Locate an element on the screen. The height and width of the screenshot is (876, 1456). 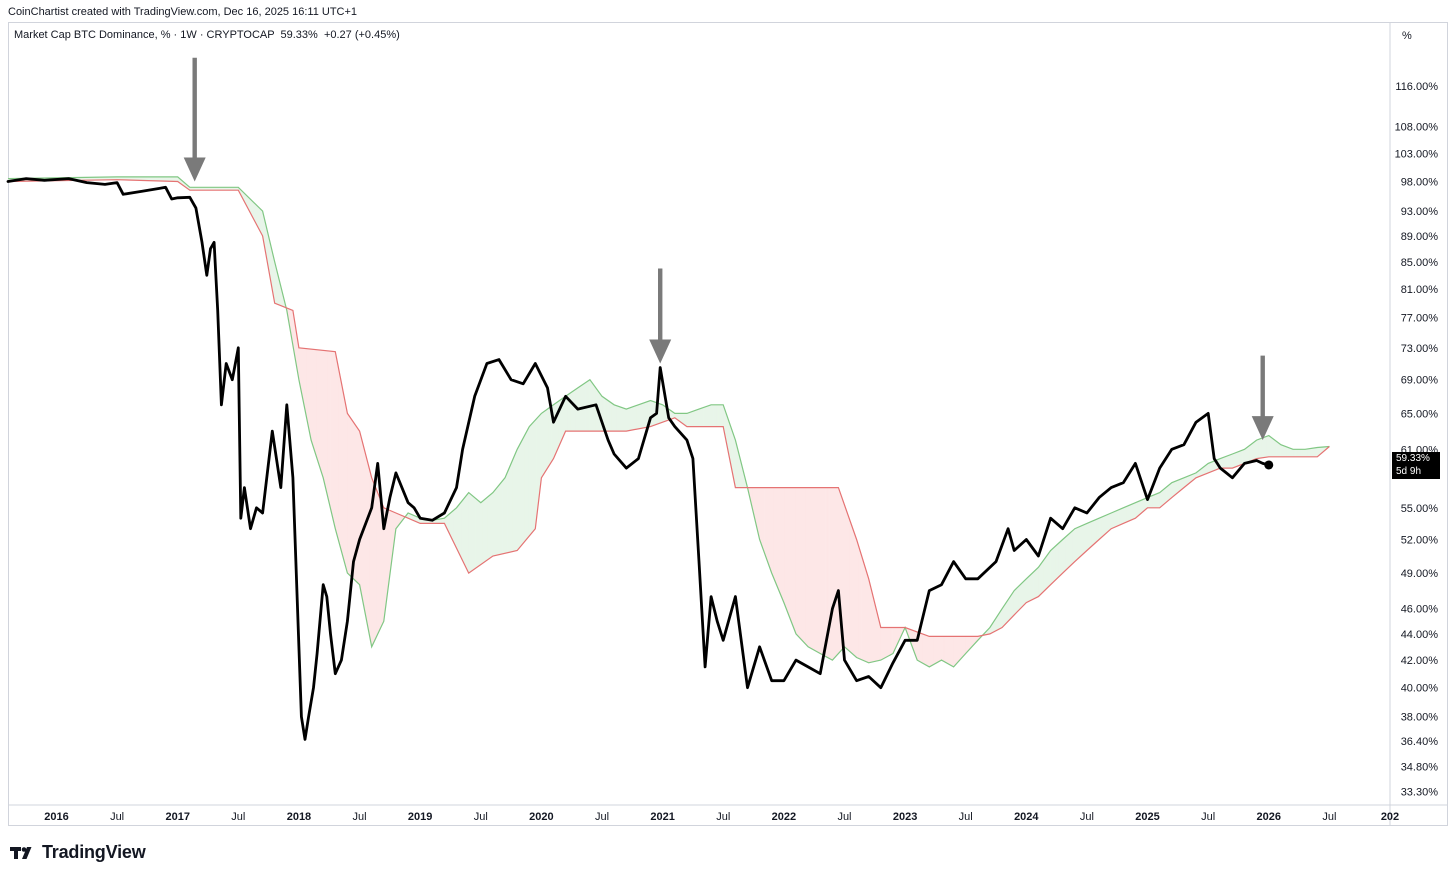
x-tick-label: 2020 is located at coordinates (541, 817).